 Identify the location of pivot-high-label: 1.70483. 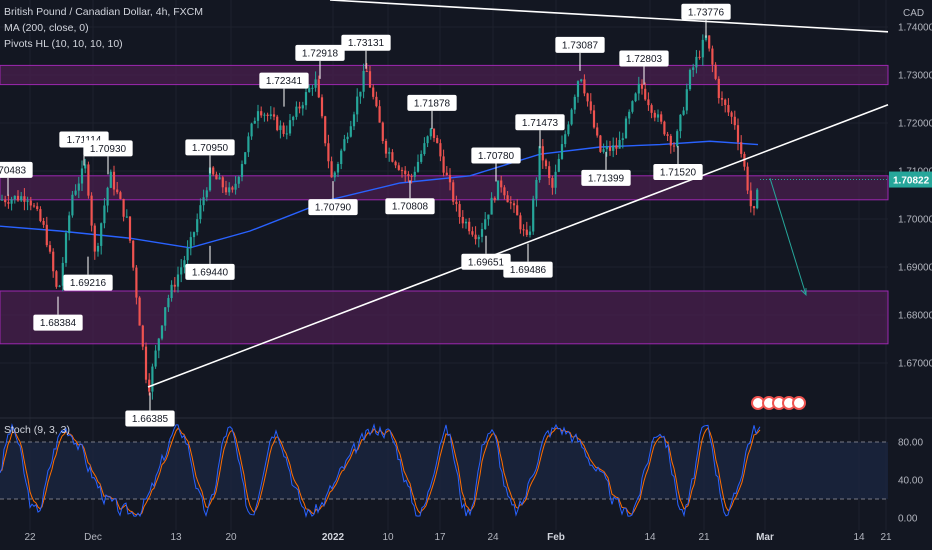
(16, 178).